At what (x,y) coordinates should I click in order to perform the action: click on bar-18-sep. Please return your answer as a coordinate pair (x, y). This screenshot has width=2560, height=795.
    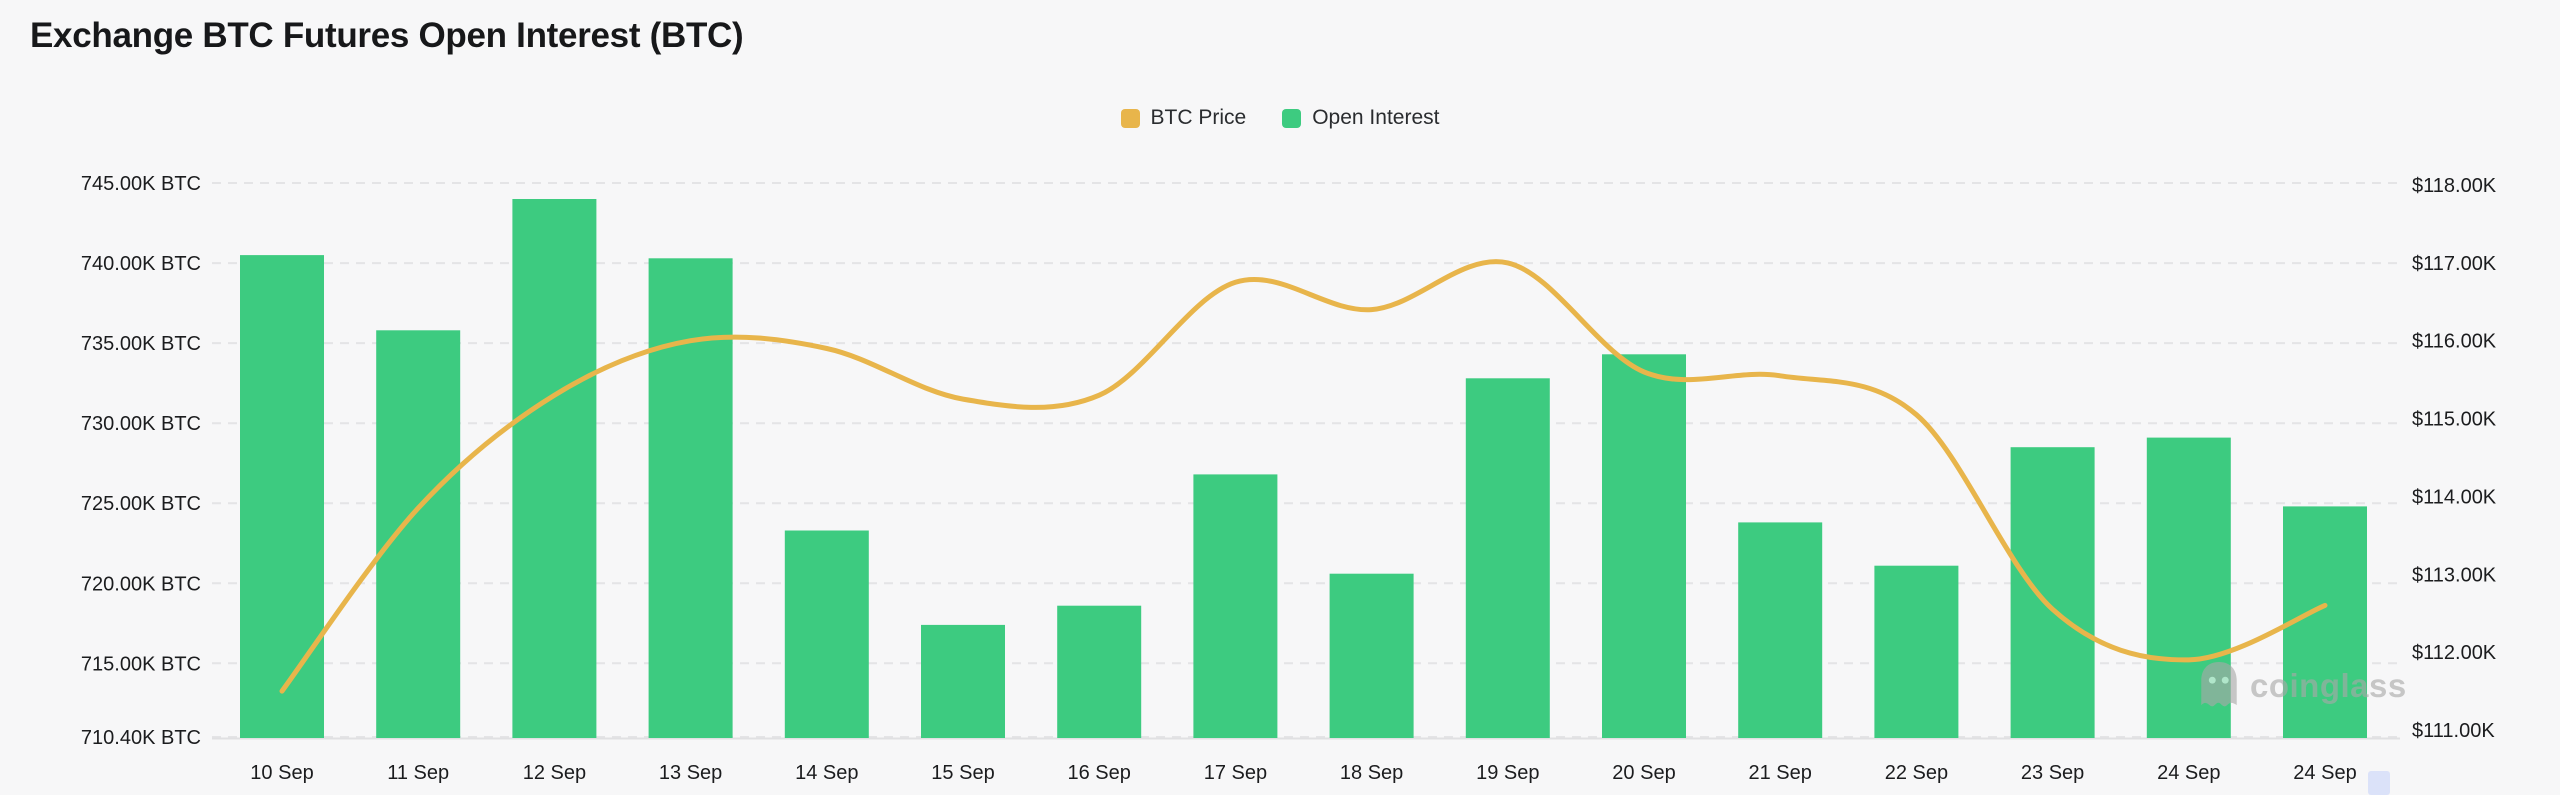
    Looking at the image, I should click on (1371, 655).